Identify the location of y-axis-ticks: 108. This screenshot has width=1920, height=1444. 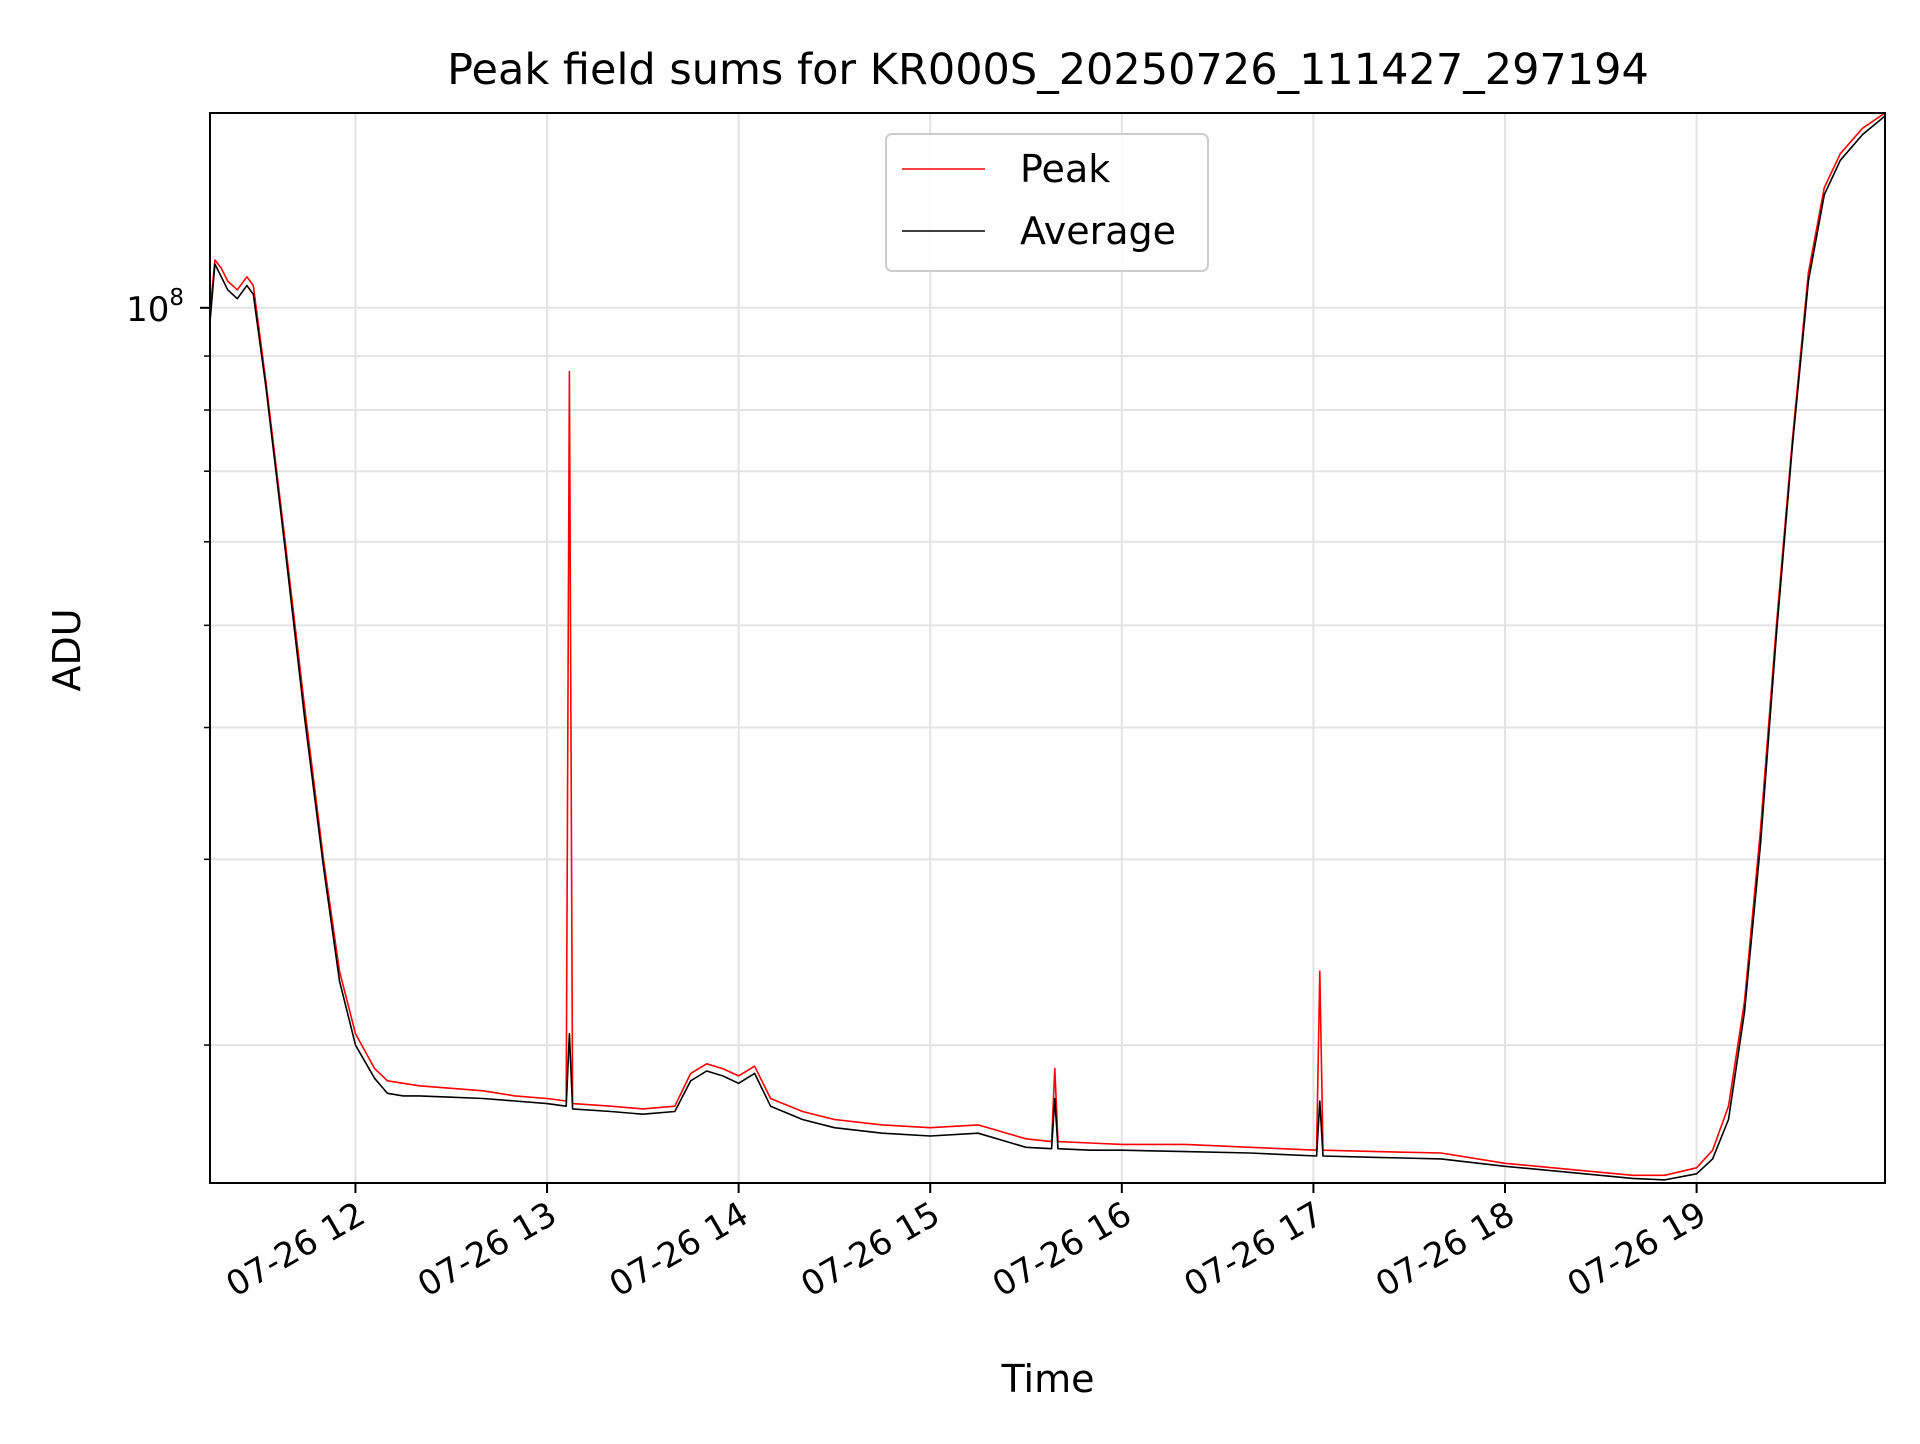
(168, 665).